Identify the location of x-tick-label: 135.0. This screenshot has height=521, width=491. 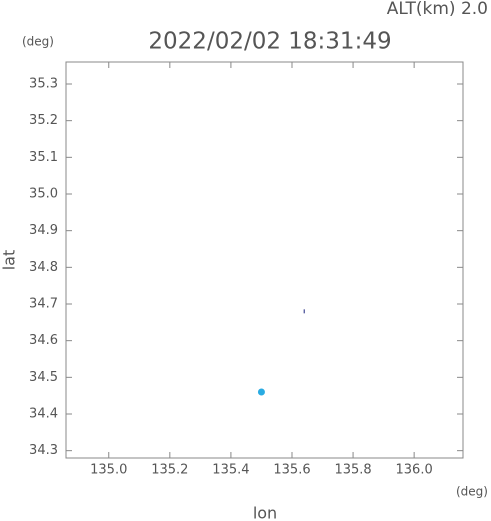
(108, 470).